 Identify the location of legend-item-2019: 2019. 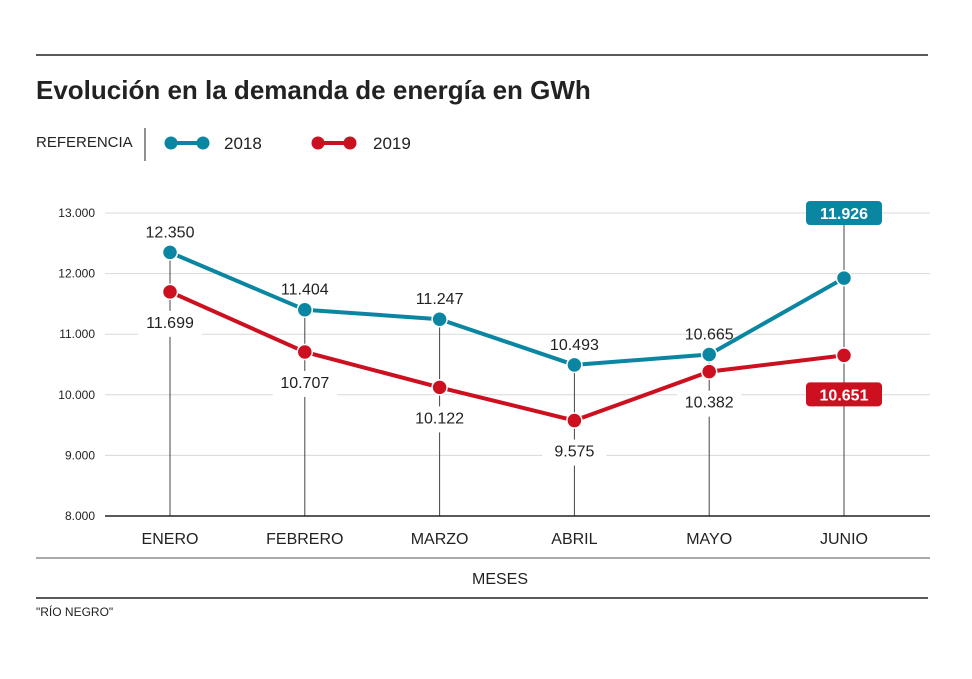
(361, 143).